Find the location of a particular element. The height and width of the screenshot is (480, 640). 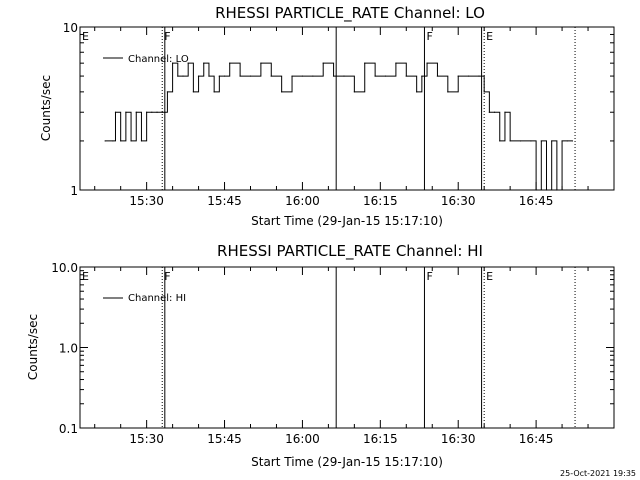

top-y-tick-label: 10 is located at coordinates (70, 28).